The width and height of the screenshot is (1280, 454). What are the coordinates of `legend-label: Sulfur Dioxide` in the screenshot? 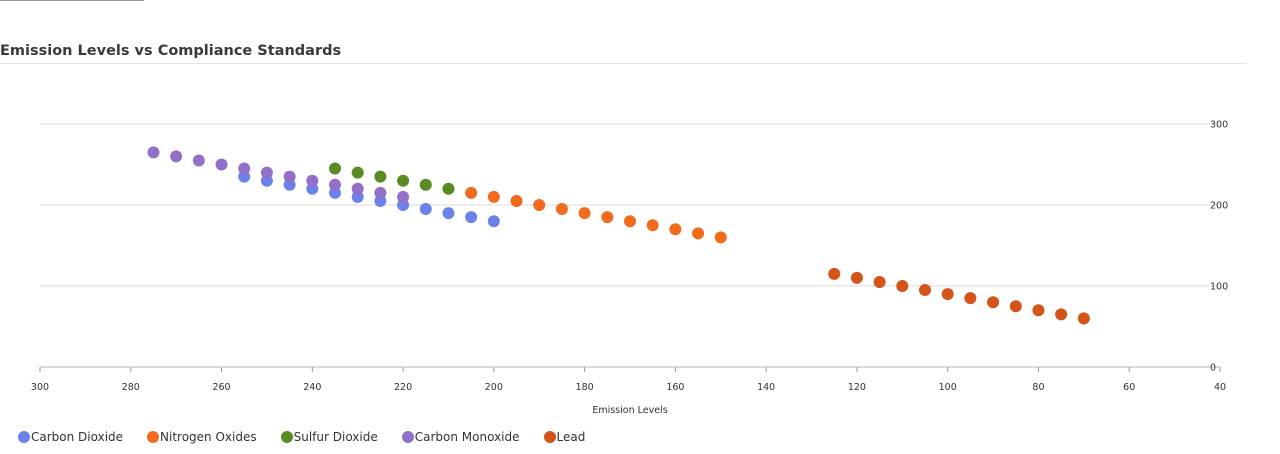 It's located at (335, 437).